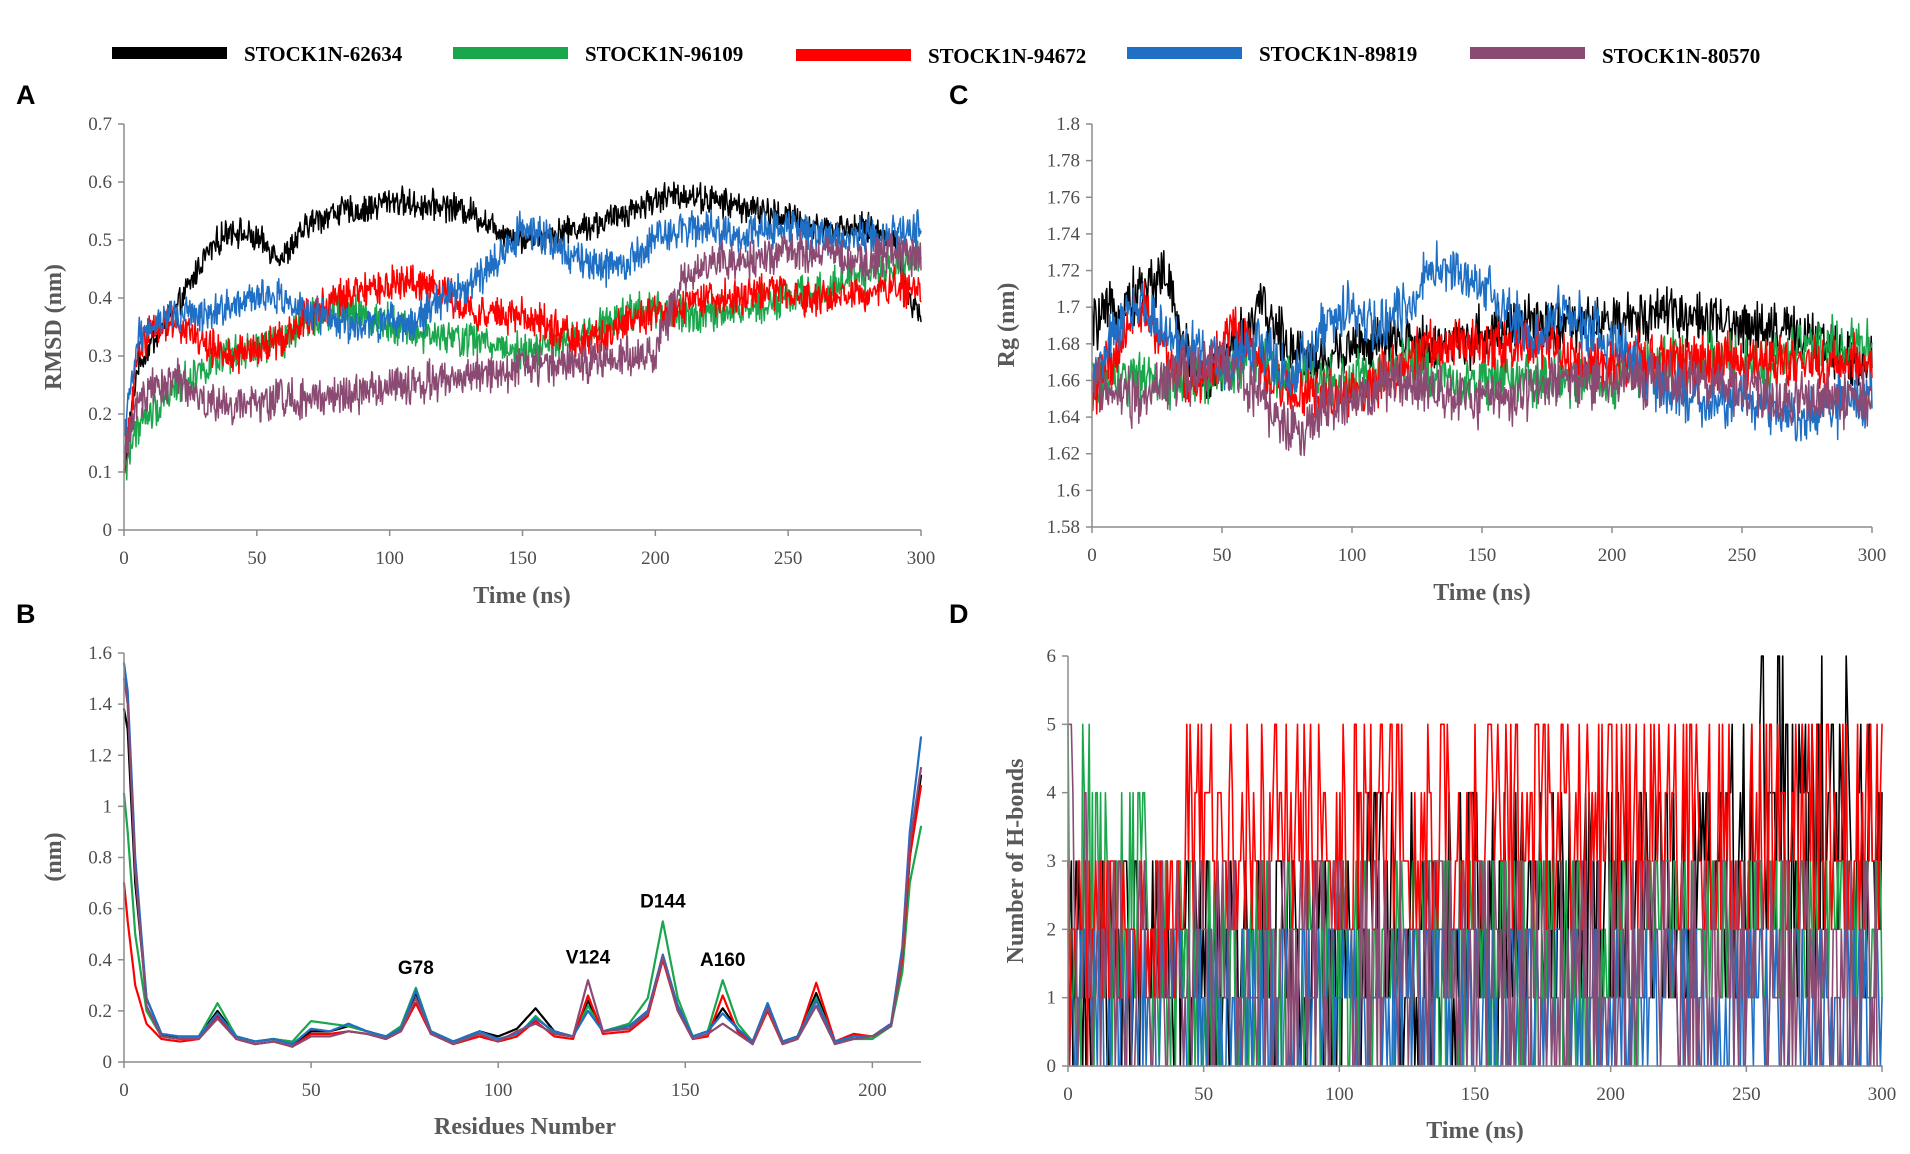 This screenshot has width=1910, height=1154. I want to click on panel-d-xtick-label: 250, so click(1746, 1094).